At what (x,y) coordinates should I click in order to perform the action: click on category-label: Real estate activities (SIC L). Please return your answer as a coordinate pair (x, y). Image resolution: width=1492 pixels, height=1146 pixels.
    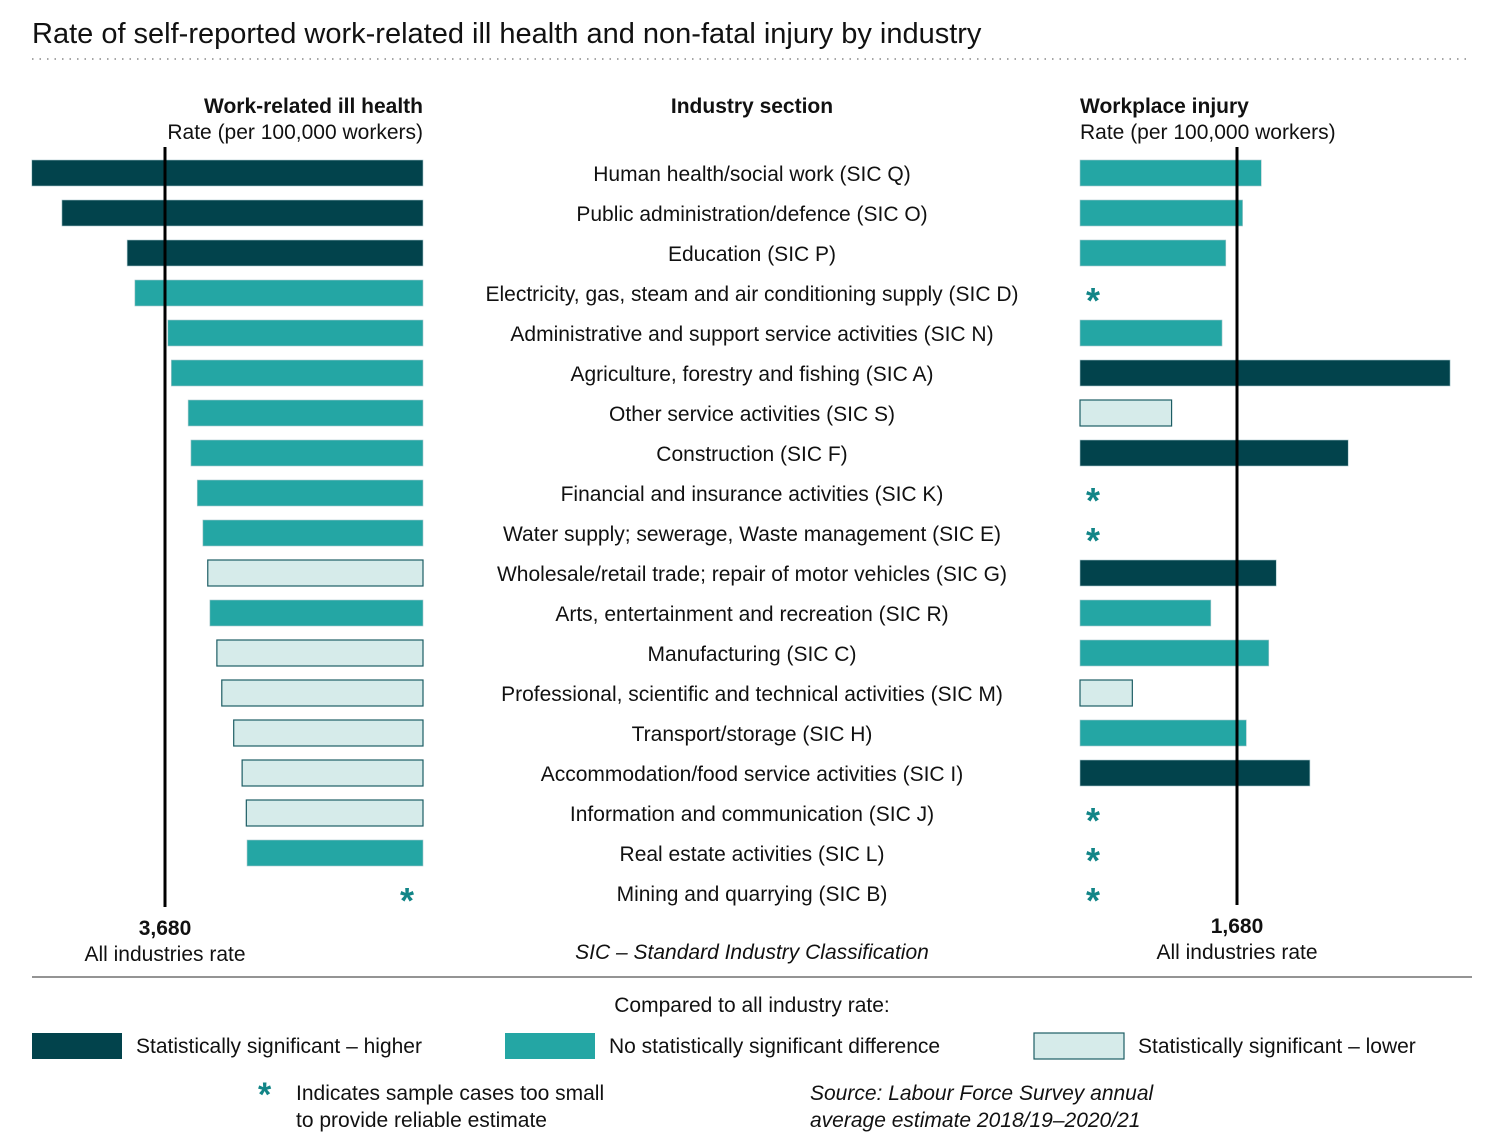
    Looking at the image, I should click on (752, 854).